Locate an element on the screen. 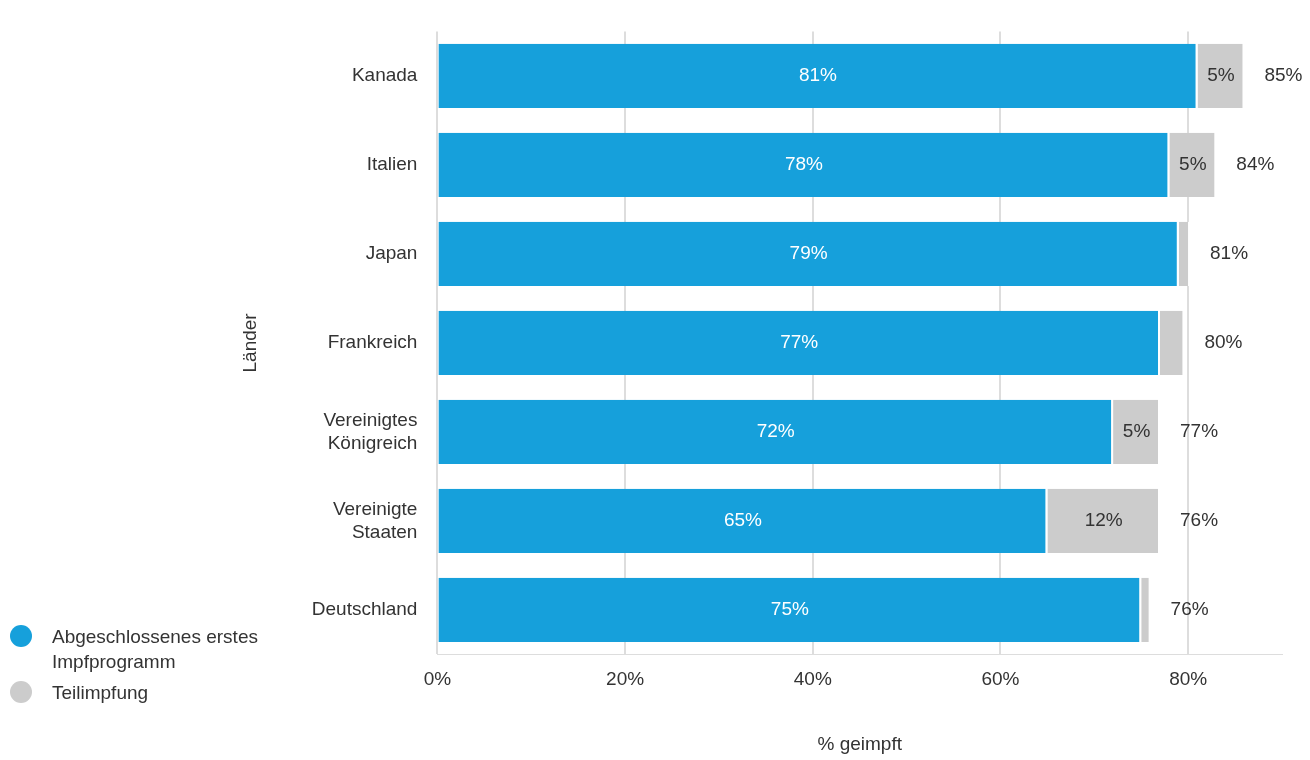 This screenshot has height=760, width=1310. data-label: 72% is located at coordinates (775, 431).